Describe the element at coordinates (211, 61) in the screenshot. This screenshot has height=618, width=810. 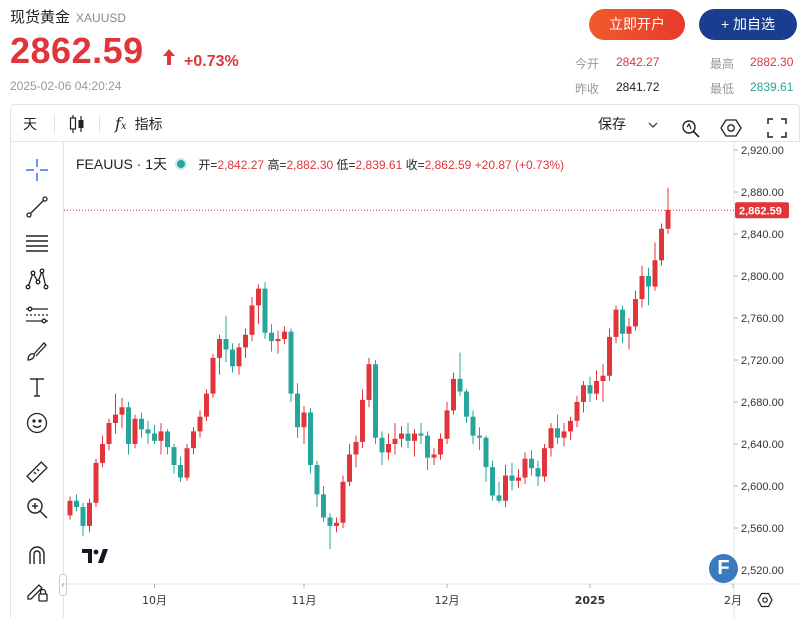
I see `change-percent: +0.73%` at that location.